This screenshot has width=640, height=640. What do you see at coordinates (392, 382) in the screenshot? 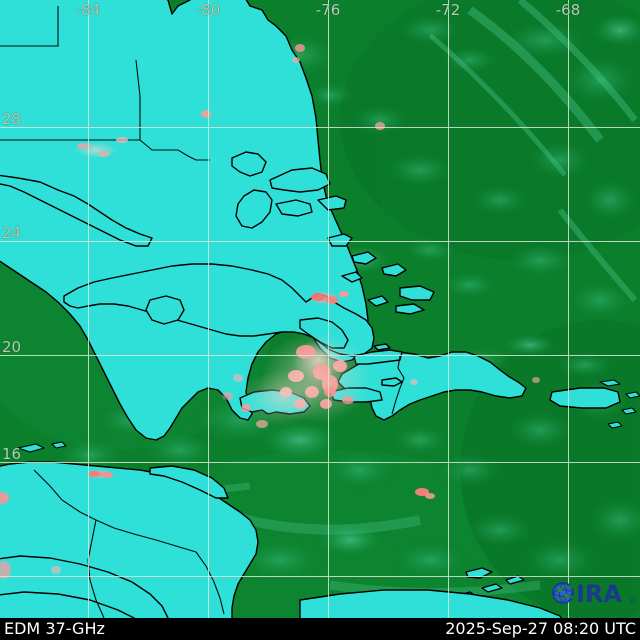
I see `land-gonave-island` at bounding box center [392, 382].